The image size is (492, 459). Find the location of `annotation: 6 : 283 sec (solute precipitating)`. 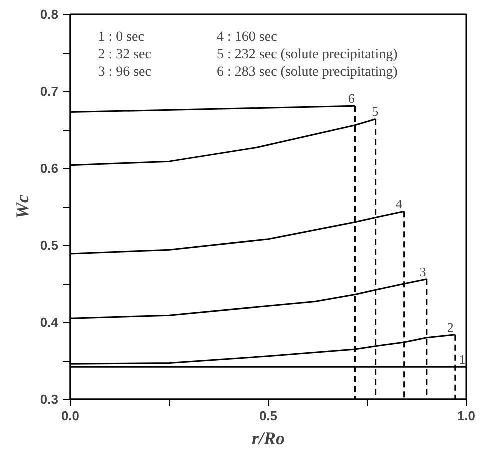

annotation: 6 : 283 sec (solute precipitating) is located at coordinates (307, 72).